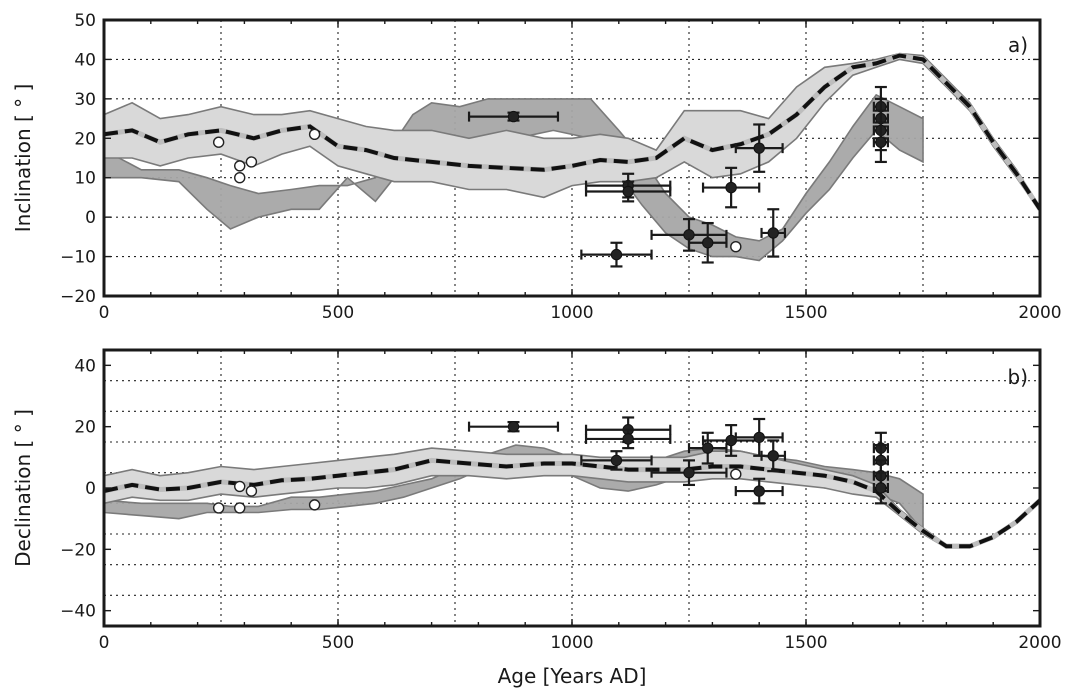 This screenshot has width=1069, height=688. I want to click on y-axis-label: Declination [ ° ], so click(23, 488).